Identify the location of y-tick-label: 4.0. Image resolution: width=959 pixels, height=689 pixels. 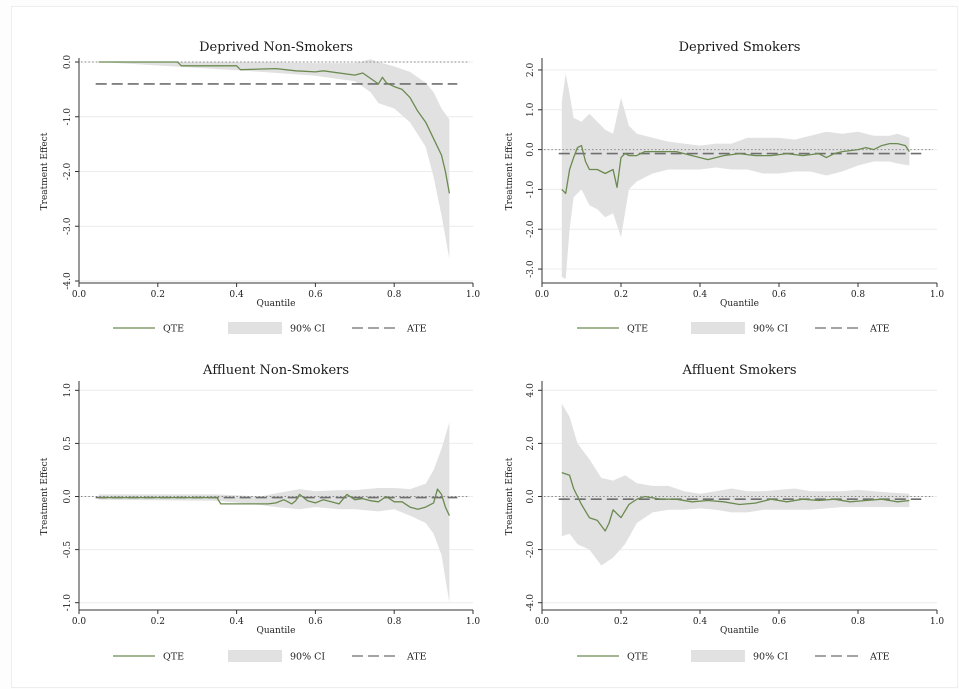
(531, 390).